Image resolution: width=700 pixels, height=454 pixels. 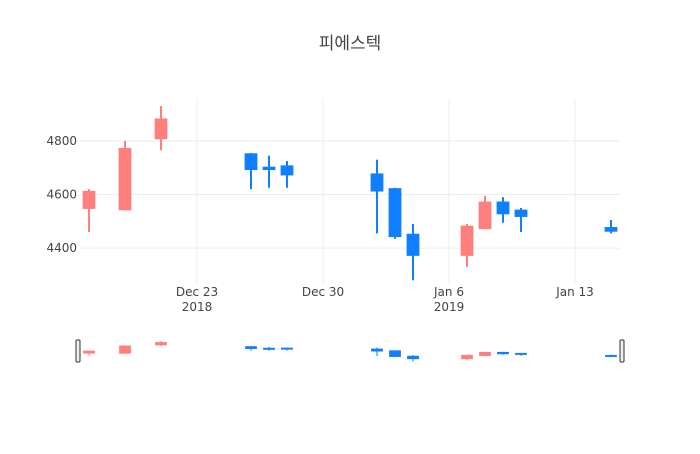 I want to click on y-tick-label: 4400, so click(x=61, y=248).